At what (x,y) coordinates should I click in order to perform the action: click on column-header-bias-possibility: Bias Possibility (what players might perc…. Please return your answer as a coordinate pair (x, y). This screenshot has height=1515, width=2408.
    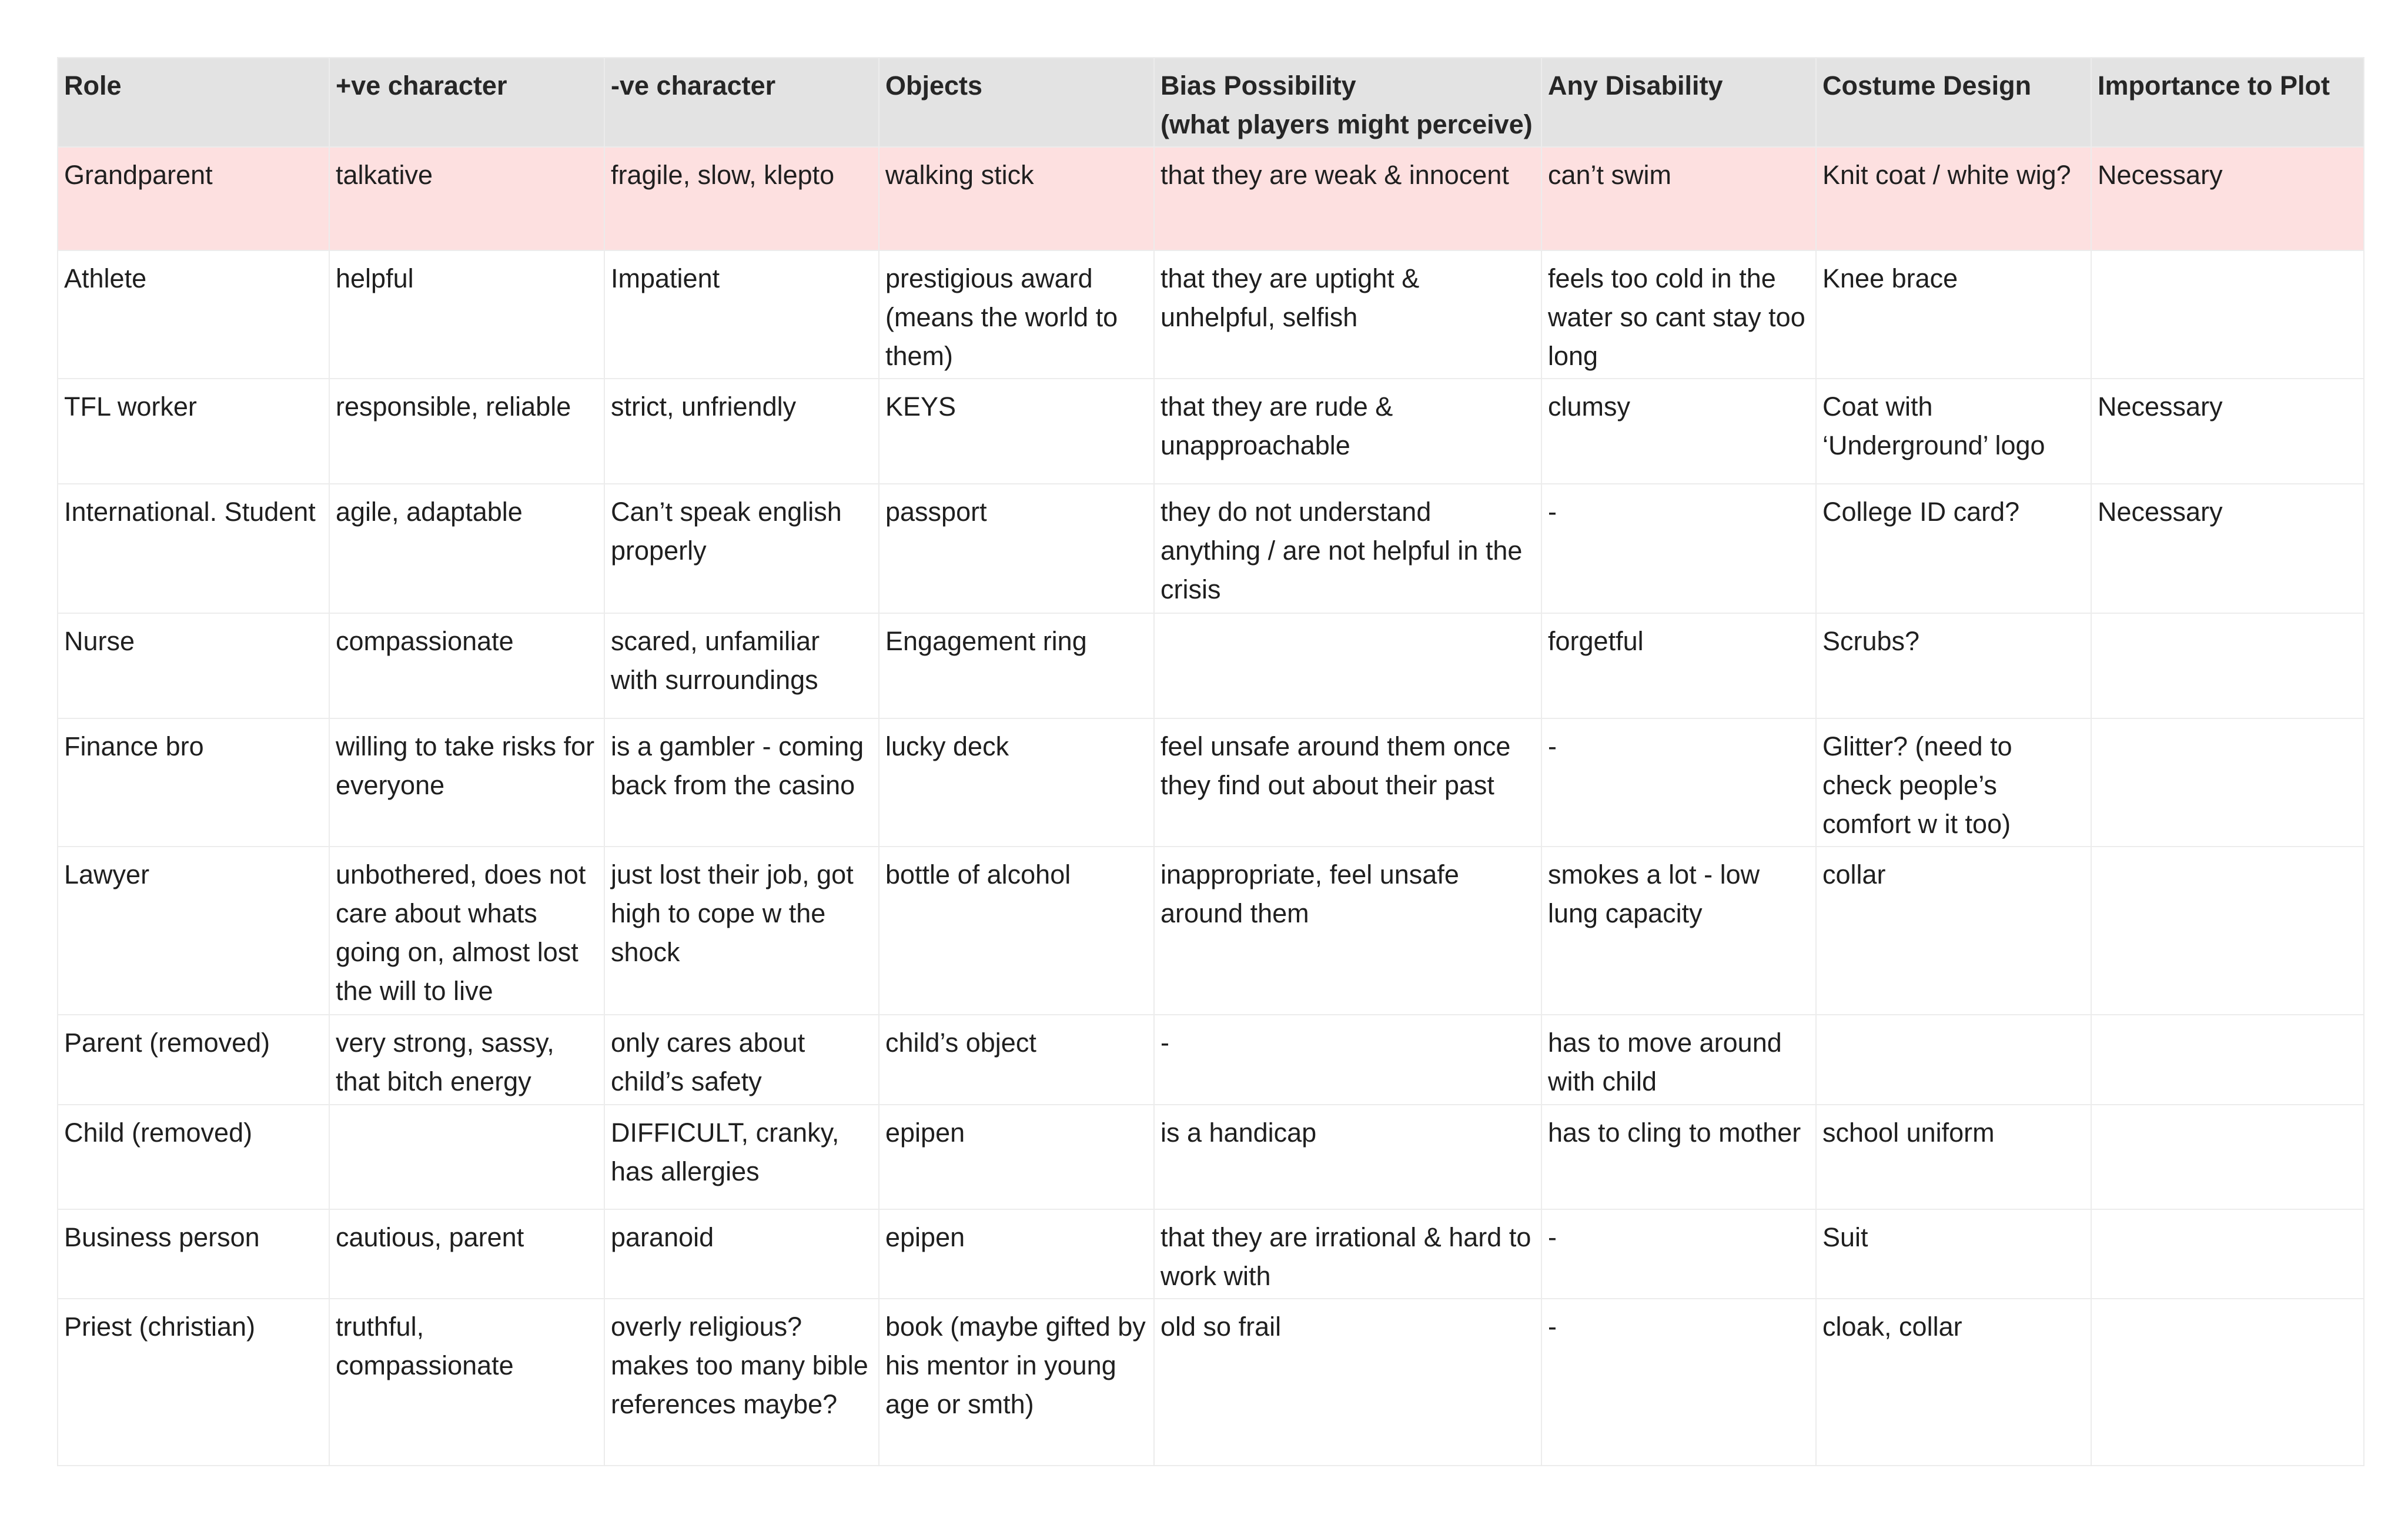
    Looking at the image, I should click on (1347, 102).